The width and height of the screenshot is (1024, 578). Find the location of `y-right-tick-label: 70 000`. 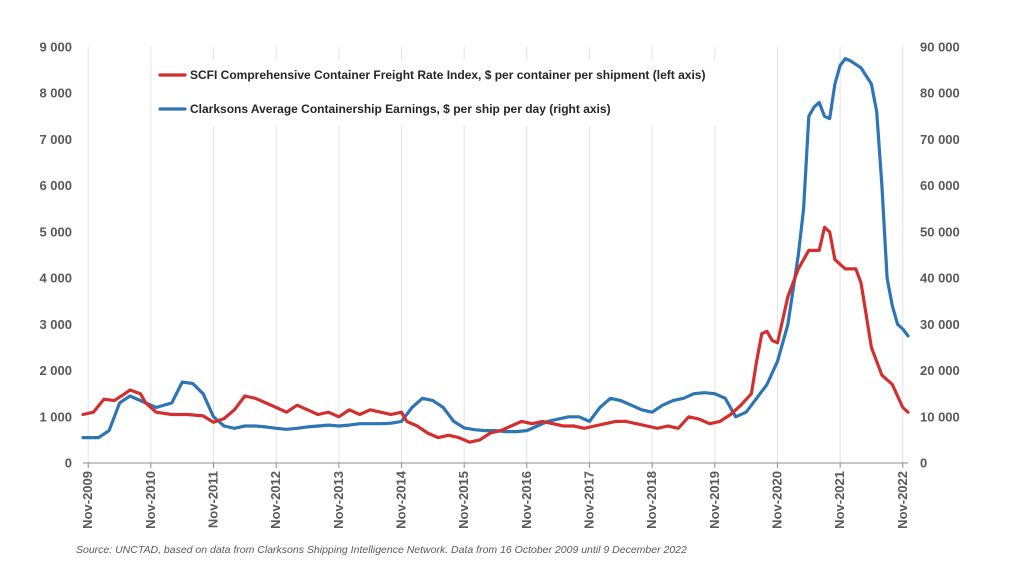

y-right-tick-label: 70 000 is located at coordinates (940, 139).